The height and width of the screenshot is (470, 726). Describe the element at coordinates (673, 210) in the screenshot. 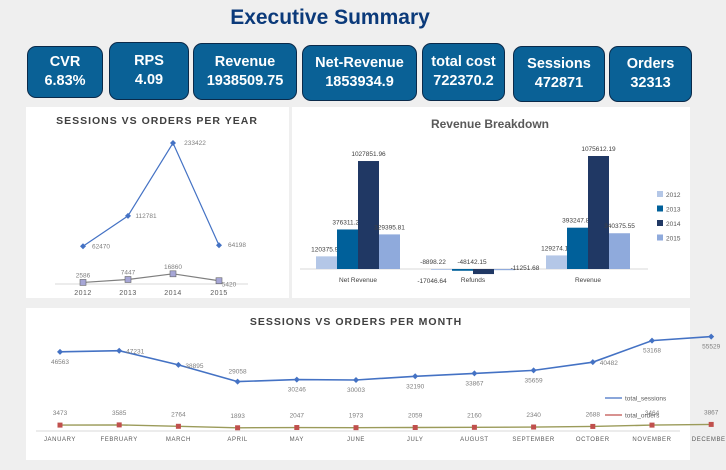

I see `legend-label: 2013` at that location.